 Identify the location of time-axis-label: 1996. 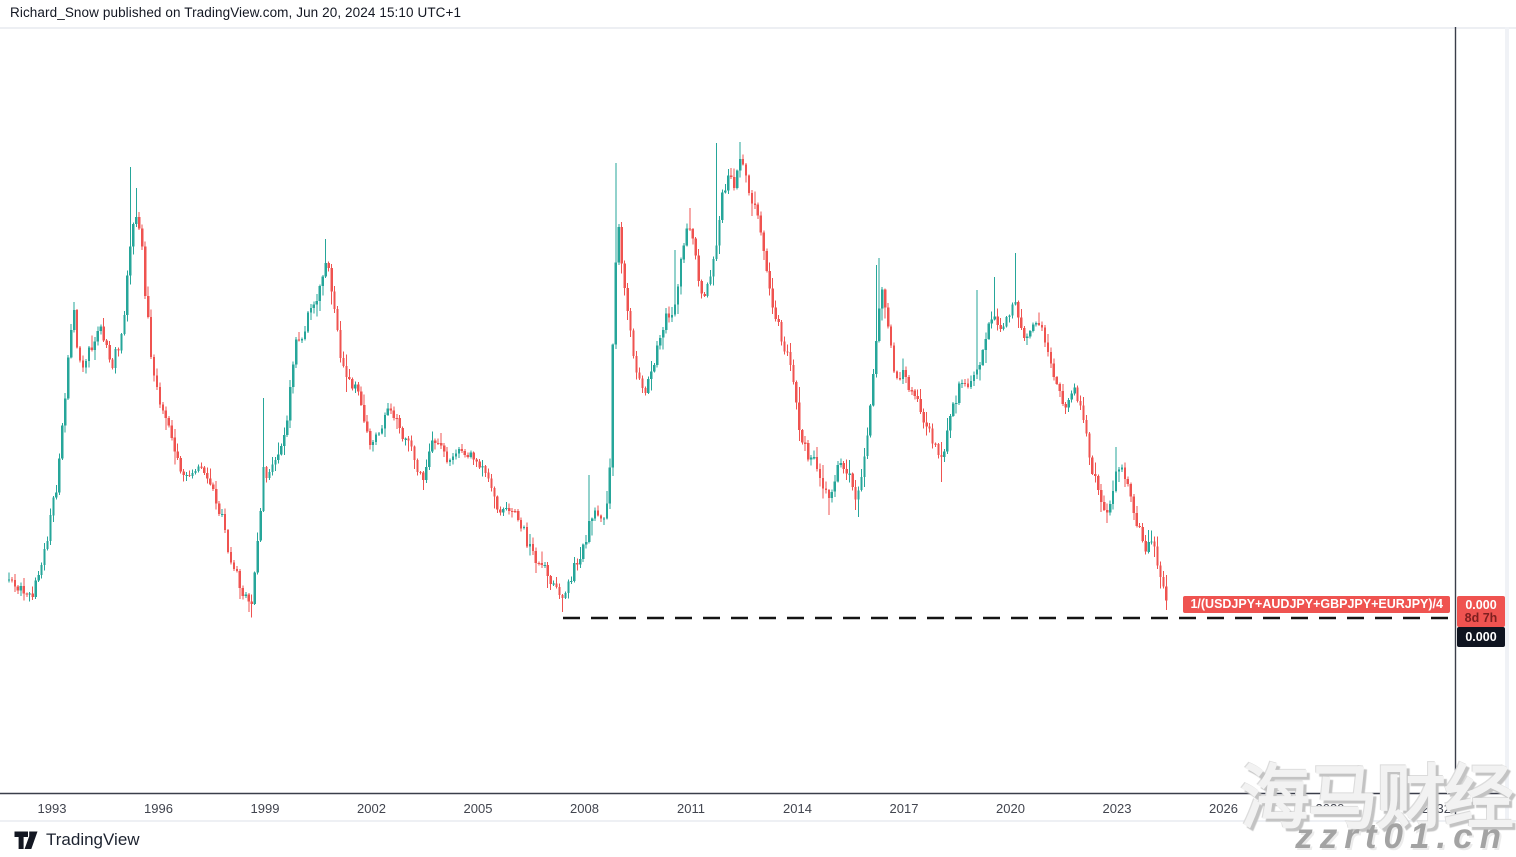
(158, 808).